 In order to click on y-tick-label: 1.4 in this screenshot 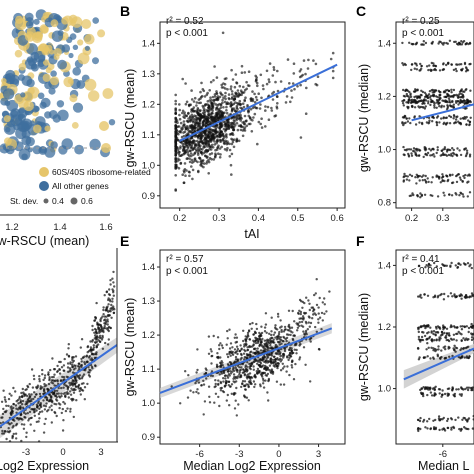, I will do `click(384, 265)`.